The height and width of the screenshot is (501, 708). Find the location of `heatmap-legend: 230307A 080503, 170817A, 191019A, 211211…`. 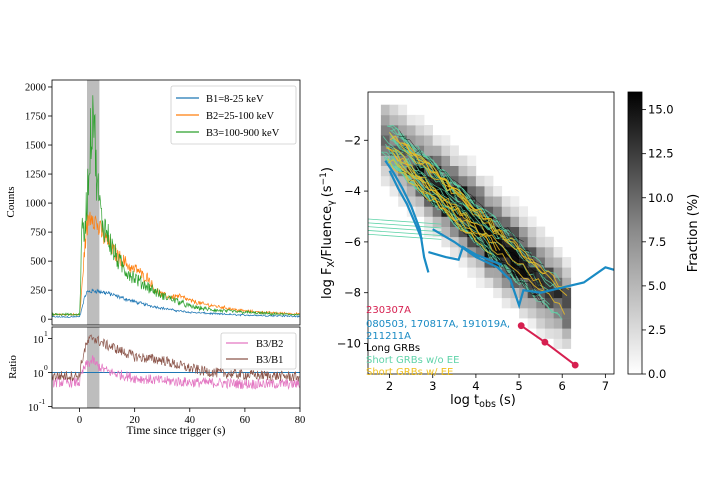

heatmap-legend: 230307A 080503, 170817A, 191019A, 211211… is located at coordinates (438, 341).